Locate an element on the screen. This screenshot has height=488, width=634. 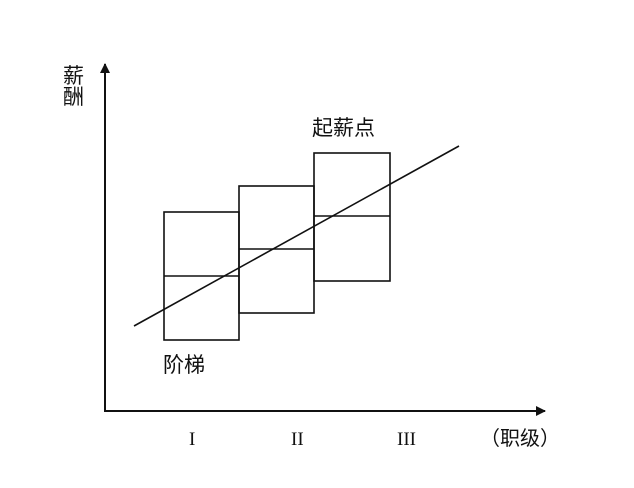
x-tick-2: II is located at coordinates (297, 439).